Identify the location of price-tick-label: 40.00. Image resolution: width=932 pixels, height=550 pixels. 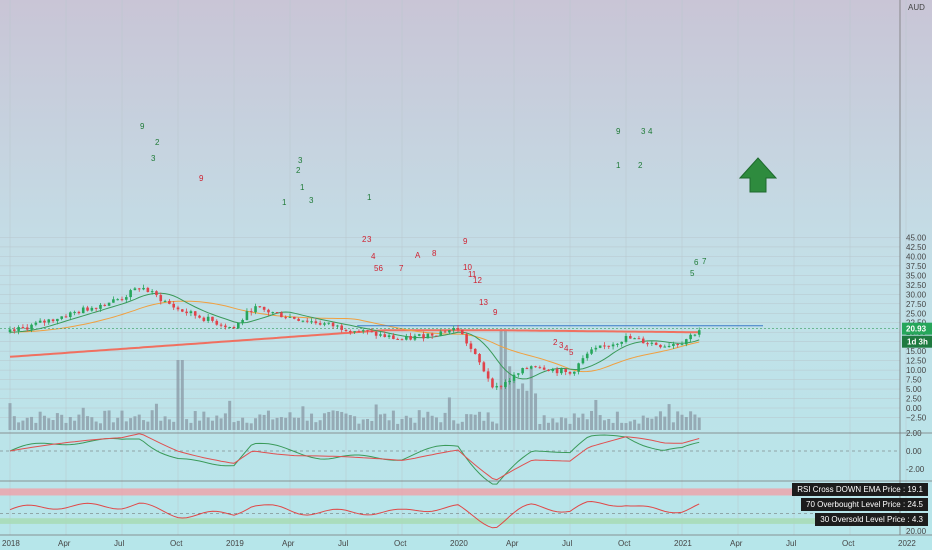
(916, 256).